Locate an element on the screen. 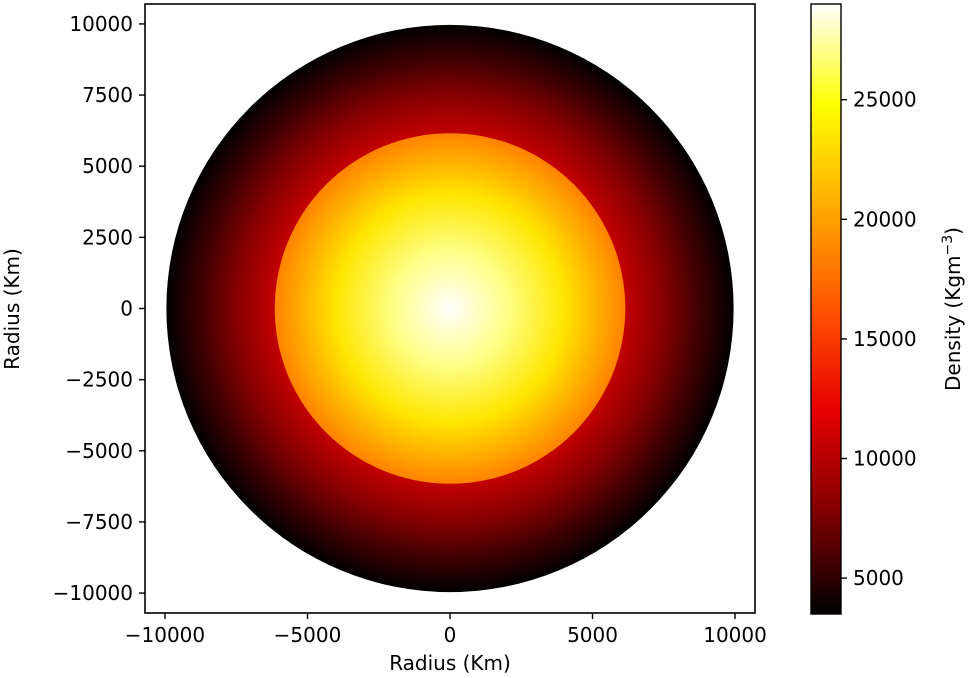 This screenshot has width=968, height=678. x-tick-label: 10000 is located at coordinates (735, 635).